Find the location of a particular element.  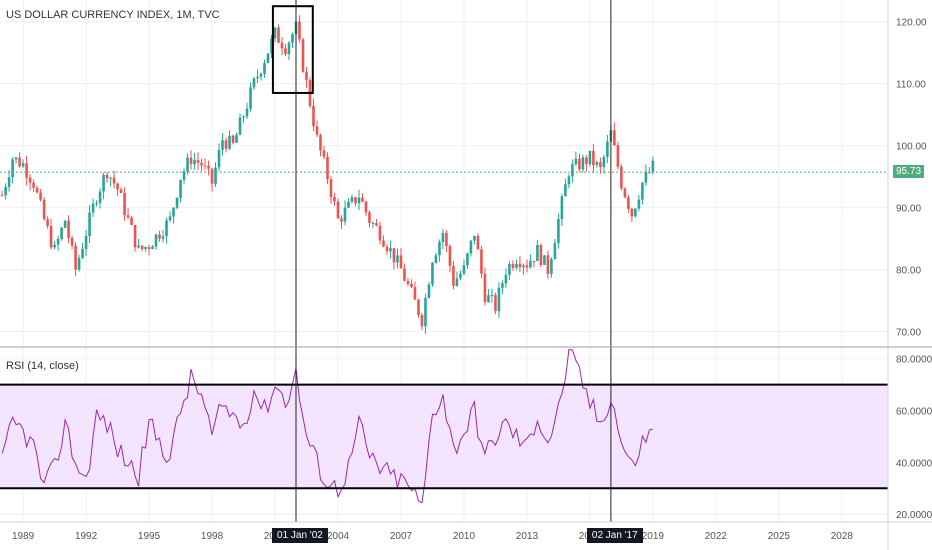

time-tick-label: 2025 is located at coordinates (779, 536).